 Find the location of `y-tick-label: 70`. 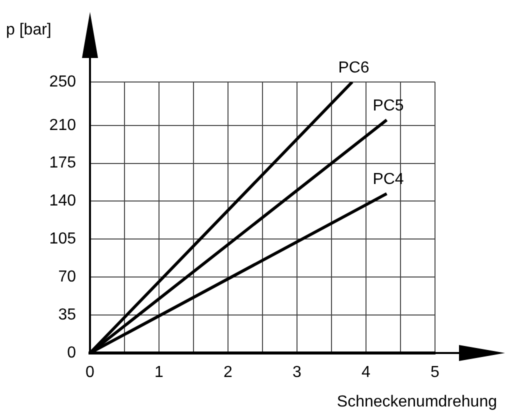

y-tick-label: 70 is located at coordinates (67, 277).